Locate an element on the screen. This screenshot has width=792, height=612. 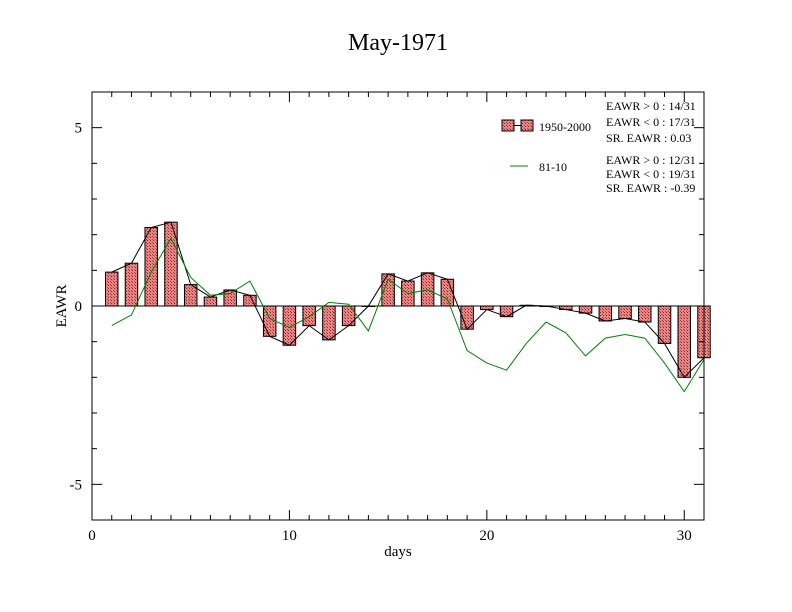
y-tick-label-0: 0 is located at coordinates (79, 307).